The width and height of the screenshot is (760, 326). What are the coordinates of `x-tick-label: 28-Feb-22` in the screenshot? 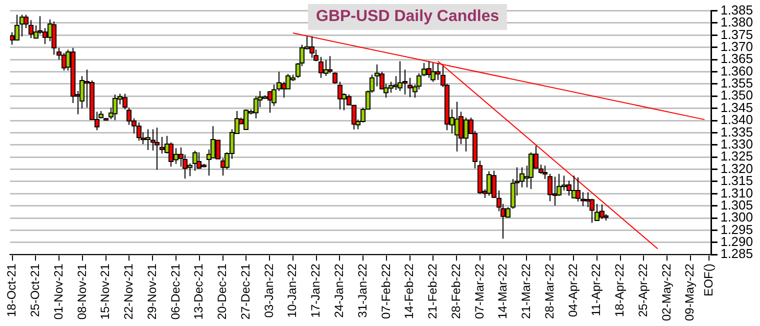 It's located at (455, 291).